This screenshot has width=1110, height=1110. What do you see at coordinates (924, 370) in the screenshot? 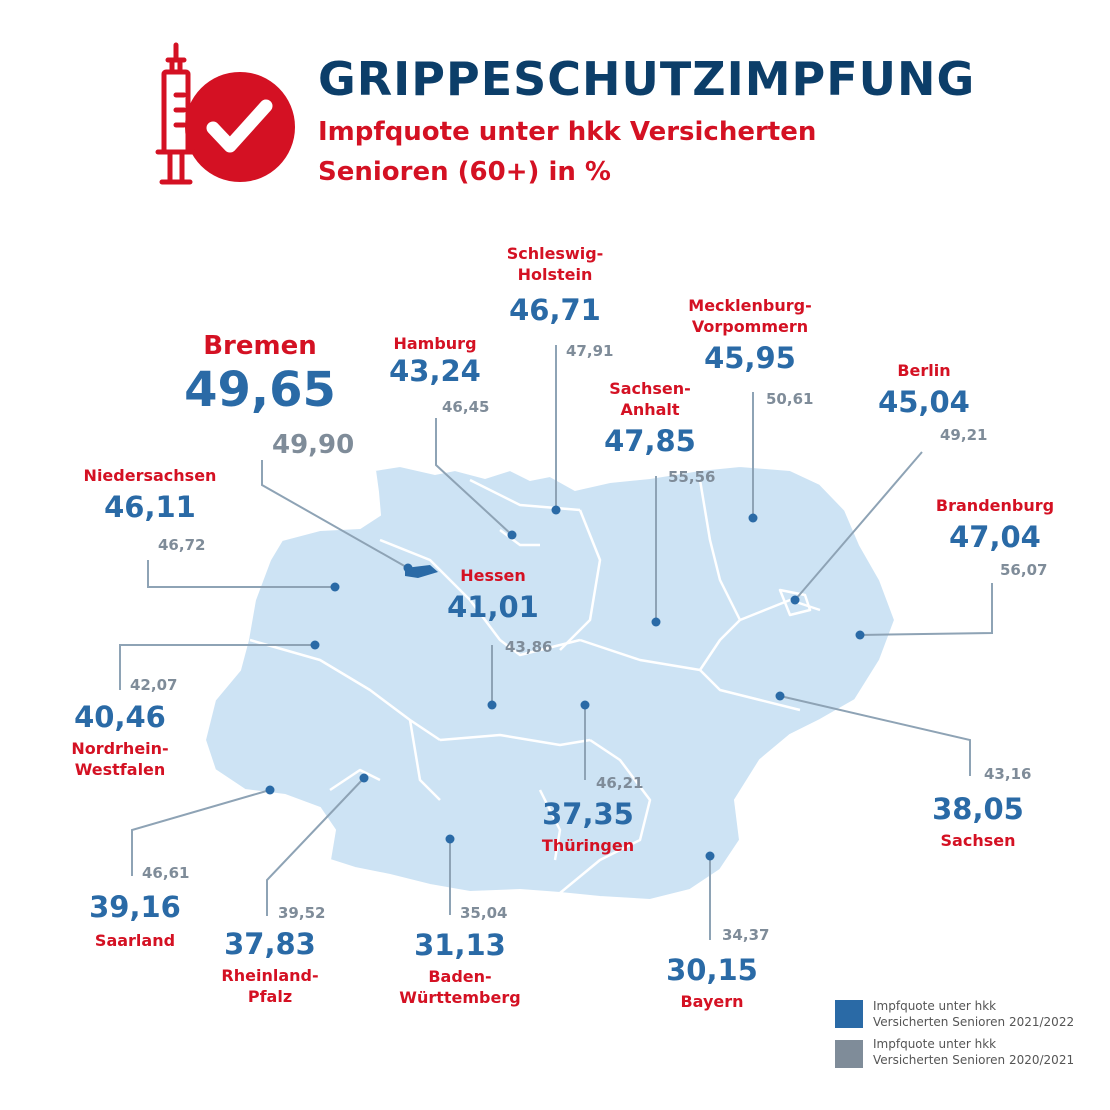
I see `state-name: Berlin` at bounding box center [924, 370].